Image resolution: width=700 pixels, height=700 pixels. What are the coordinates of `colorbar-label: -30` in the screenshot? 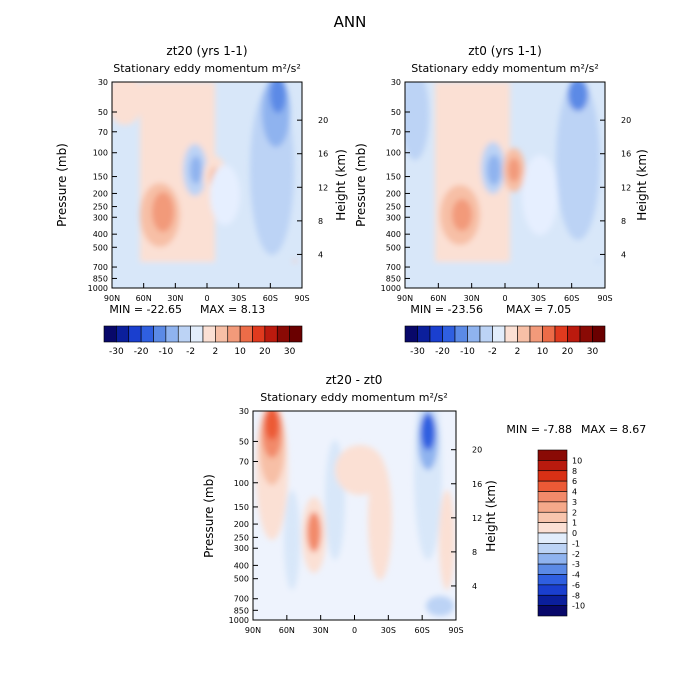 It's located at (116, 352).